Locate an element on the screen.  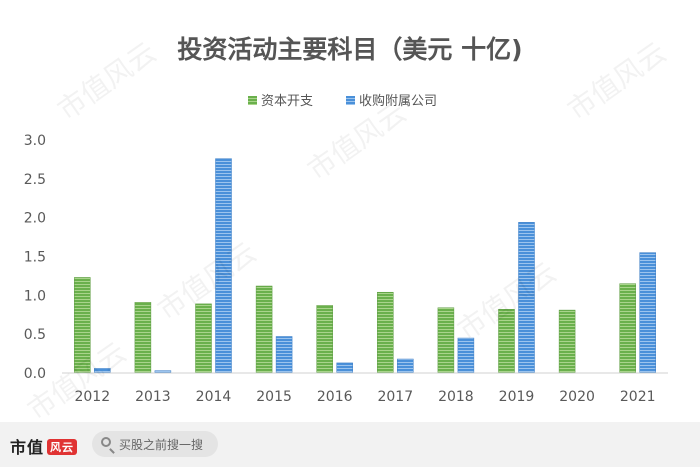
search-bar: 买股之前搜一搜 is located at coordinates (155, 444).